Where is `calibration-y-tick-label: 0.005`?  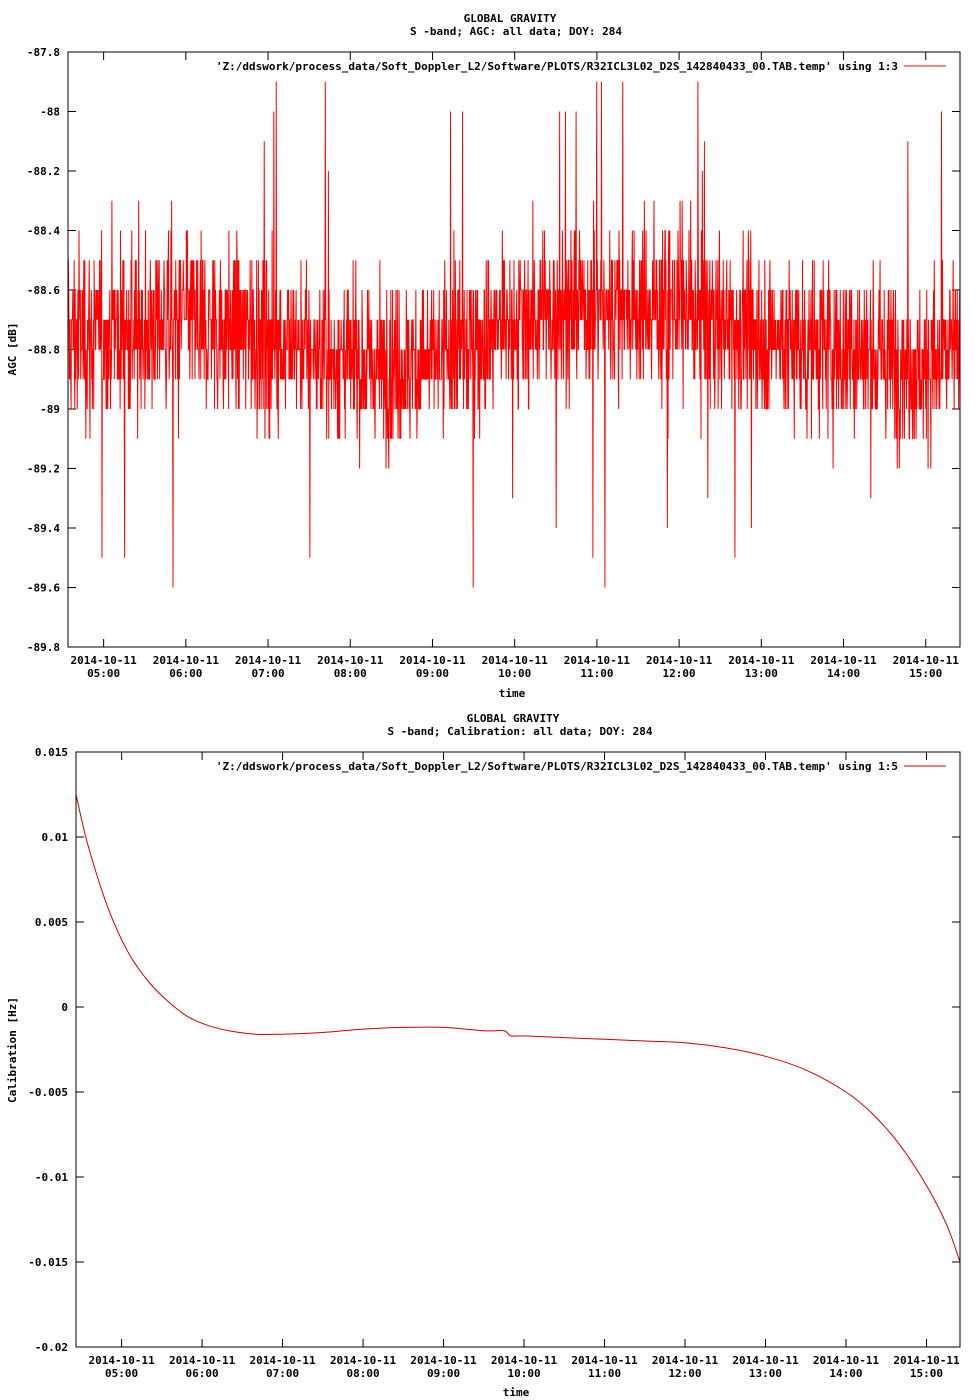
calibration-y-tick-label: 0.005 is located at coordinates (51, 922).